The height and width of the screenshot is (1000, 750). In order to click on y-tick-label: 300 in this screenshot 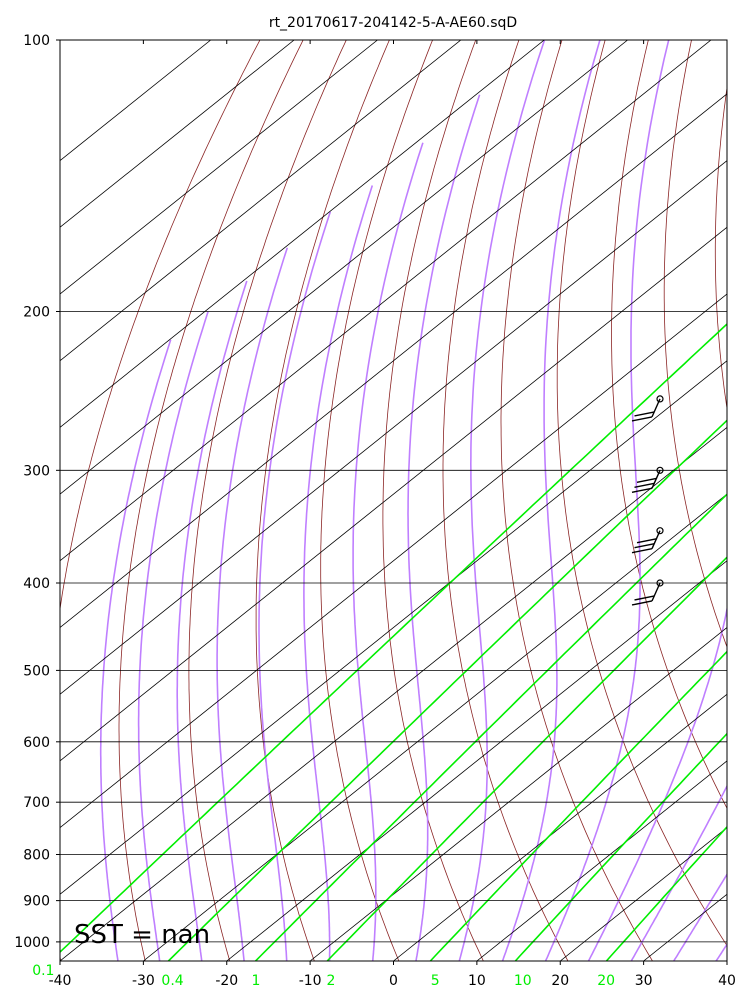, I will do `click(36, 471)`.